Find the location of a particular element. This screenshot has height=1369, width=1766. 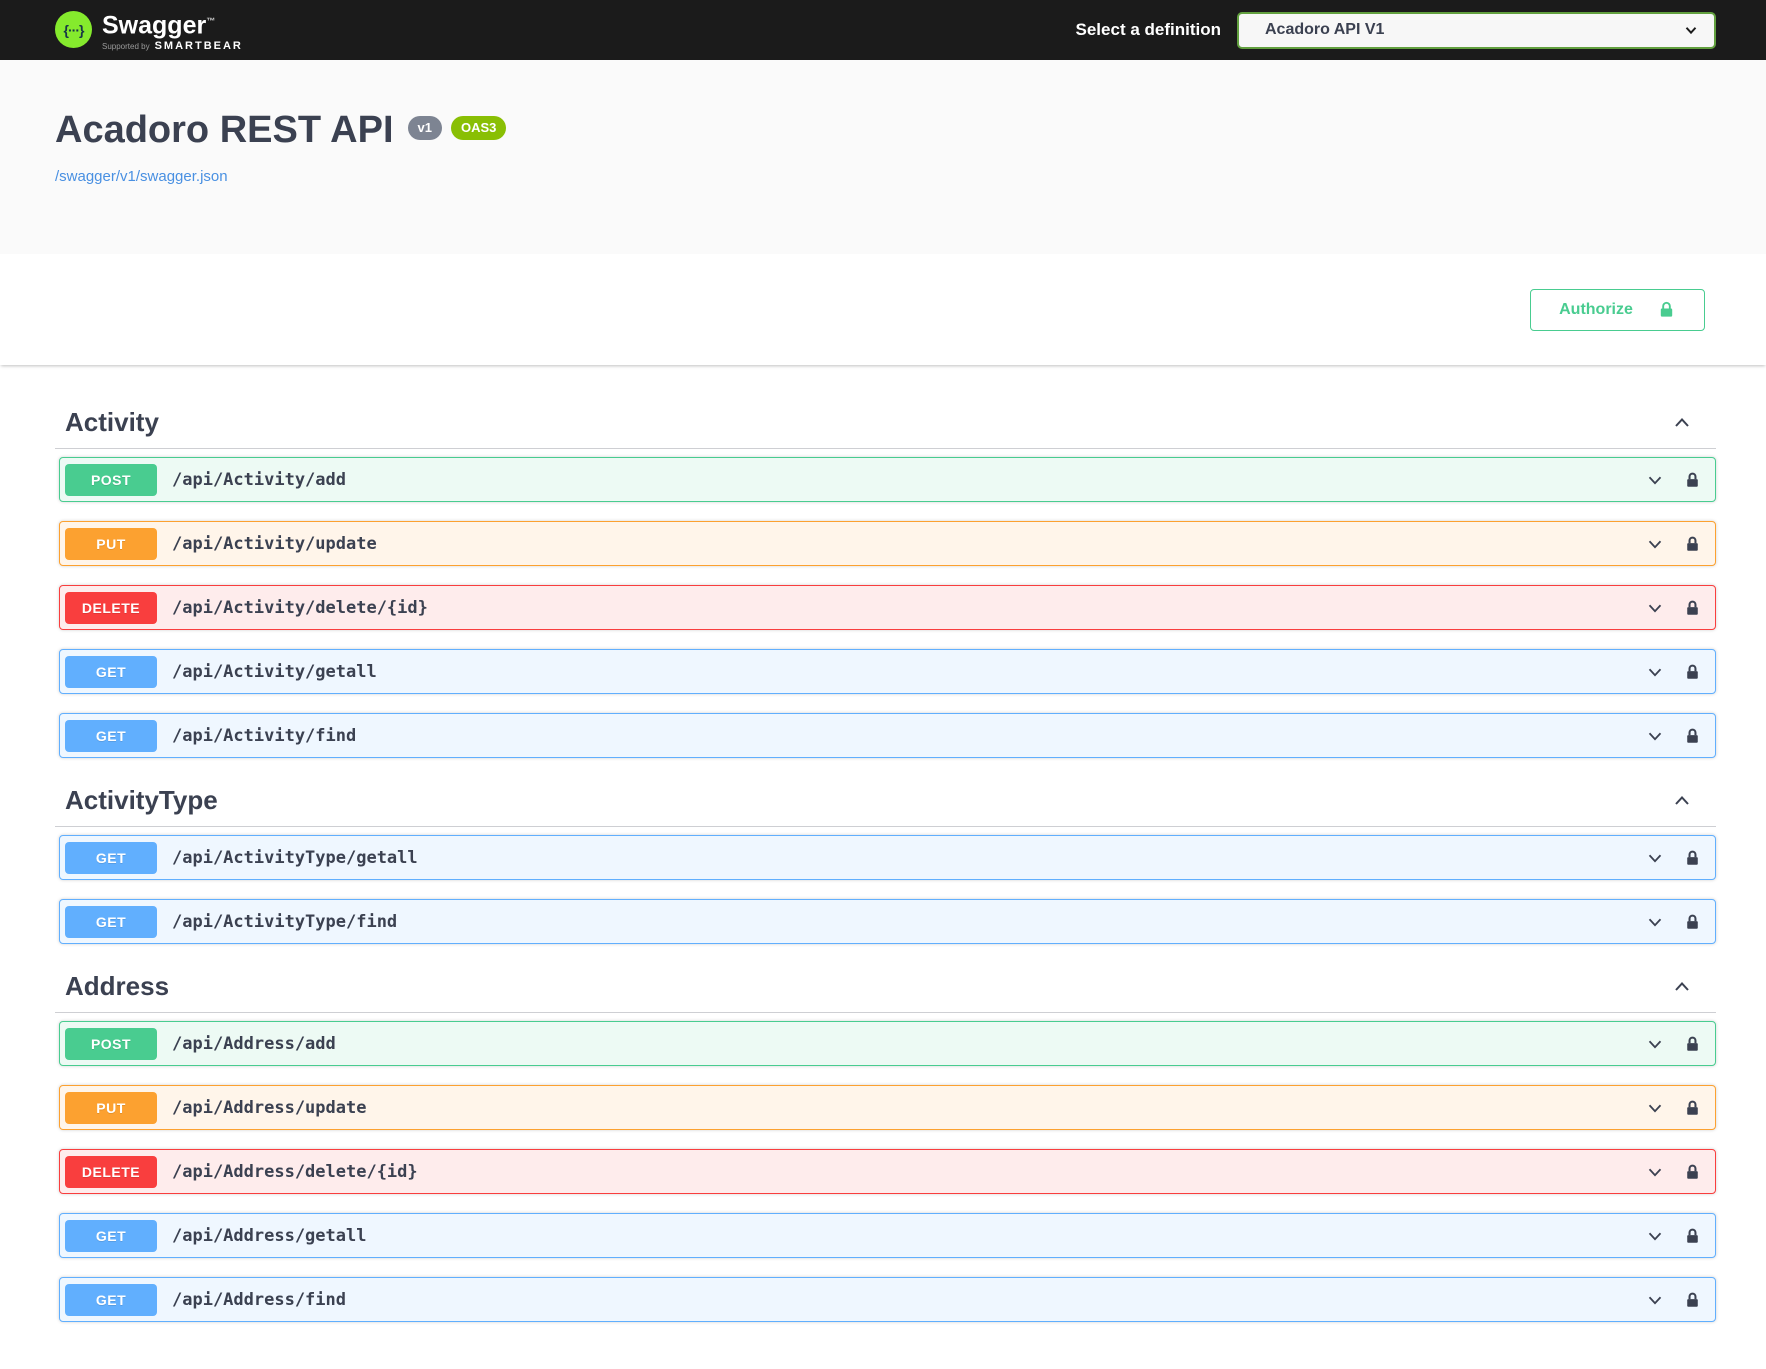

op-path: /api/Activity/delete/{id} is located at coordinates (300, 607).